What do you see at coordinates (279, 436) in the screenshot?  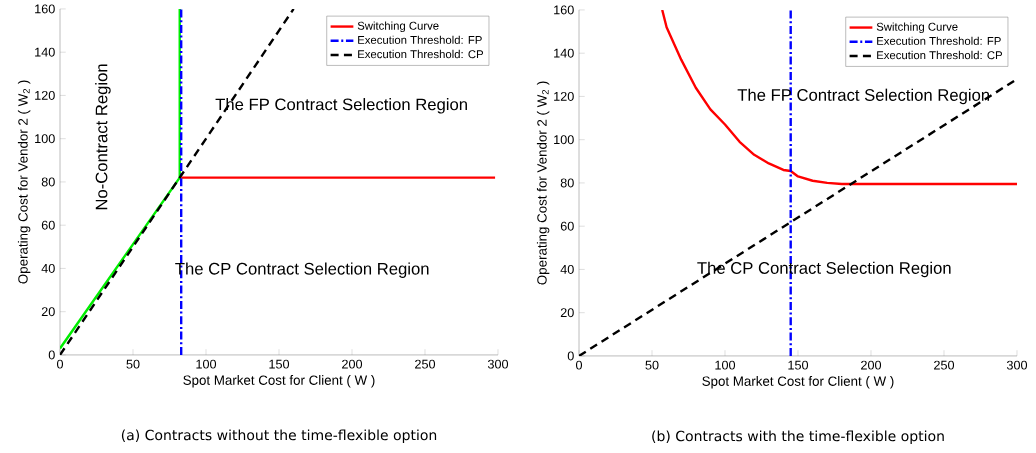 I see `text: (a) Contracts without the time-flexible option` at bounding box center [279, 436].